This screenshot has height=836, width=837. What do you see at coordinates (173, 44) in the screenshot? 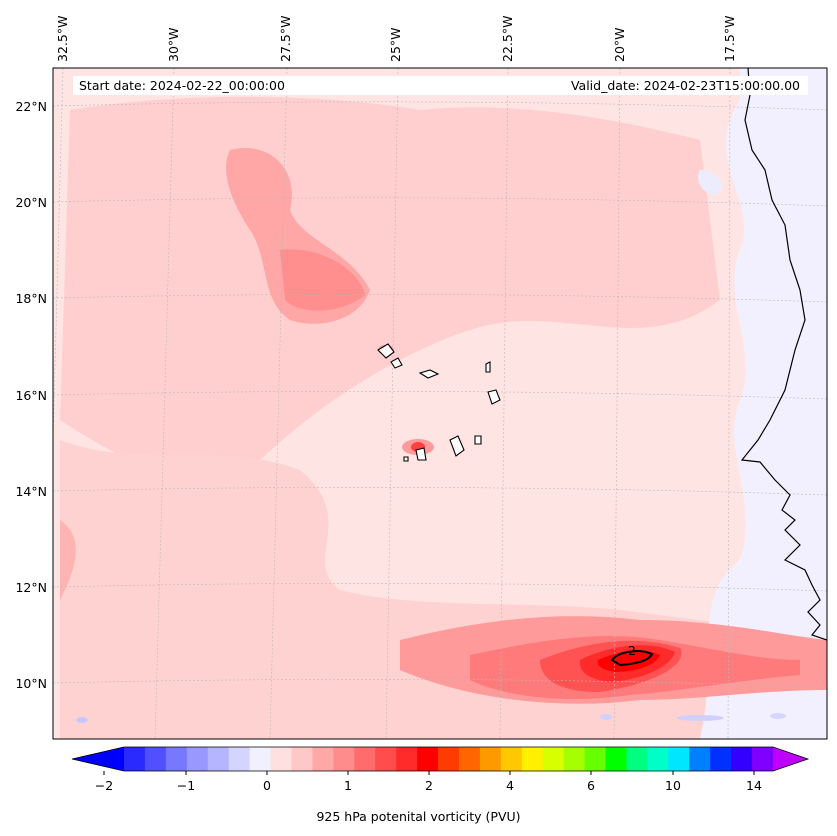
I see `lon-label: 30°W` at bounding box center [173, 44].